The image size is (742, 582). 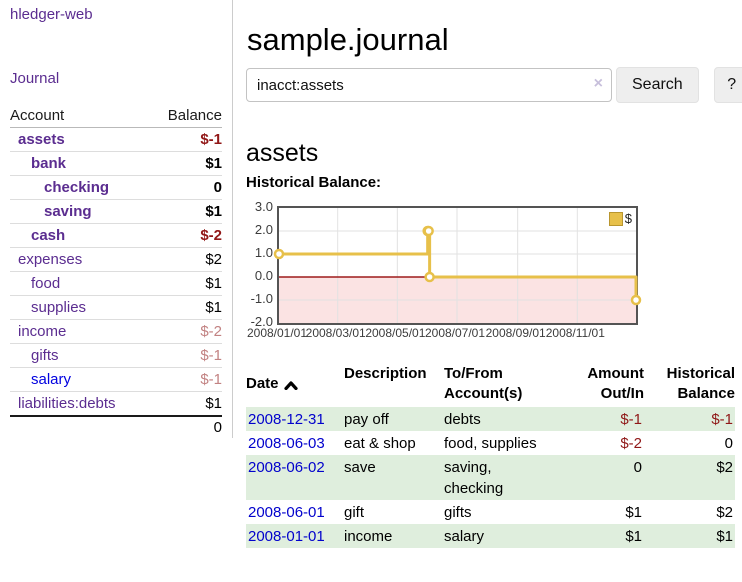 I want to click on chart-plot-area: $, so click(x=457, y=265).